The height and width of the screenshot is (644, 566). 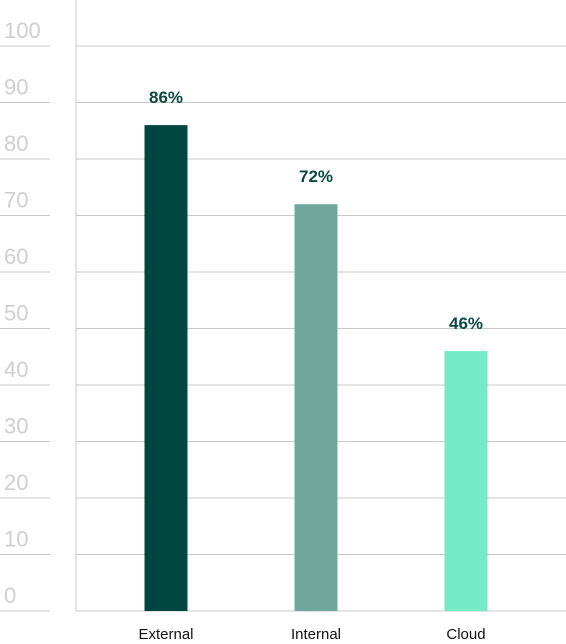 What do you see at coordinates (16, 482) in the screenshot?
I see `y-tick-label: 20` at bounding box center [16, 482].